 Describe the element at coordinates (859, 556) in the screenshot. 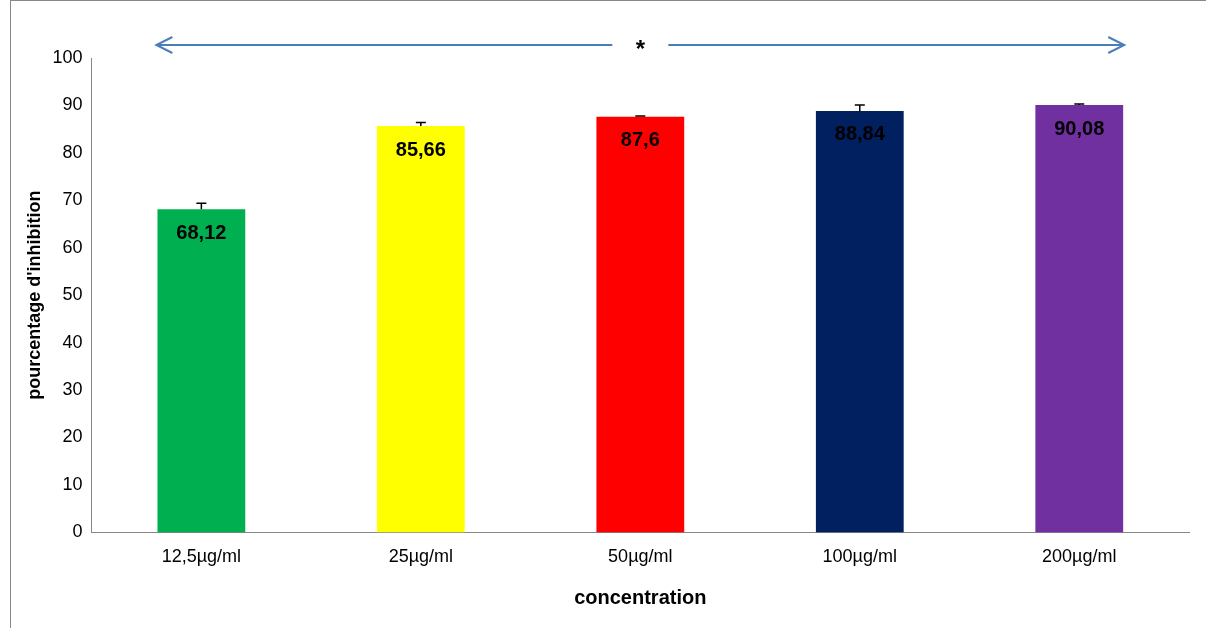

I see `x-tick-label: 100µg/ml` at that location.